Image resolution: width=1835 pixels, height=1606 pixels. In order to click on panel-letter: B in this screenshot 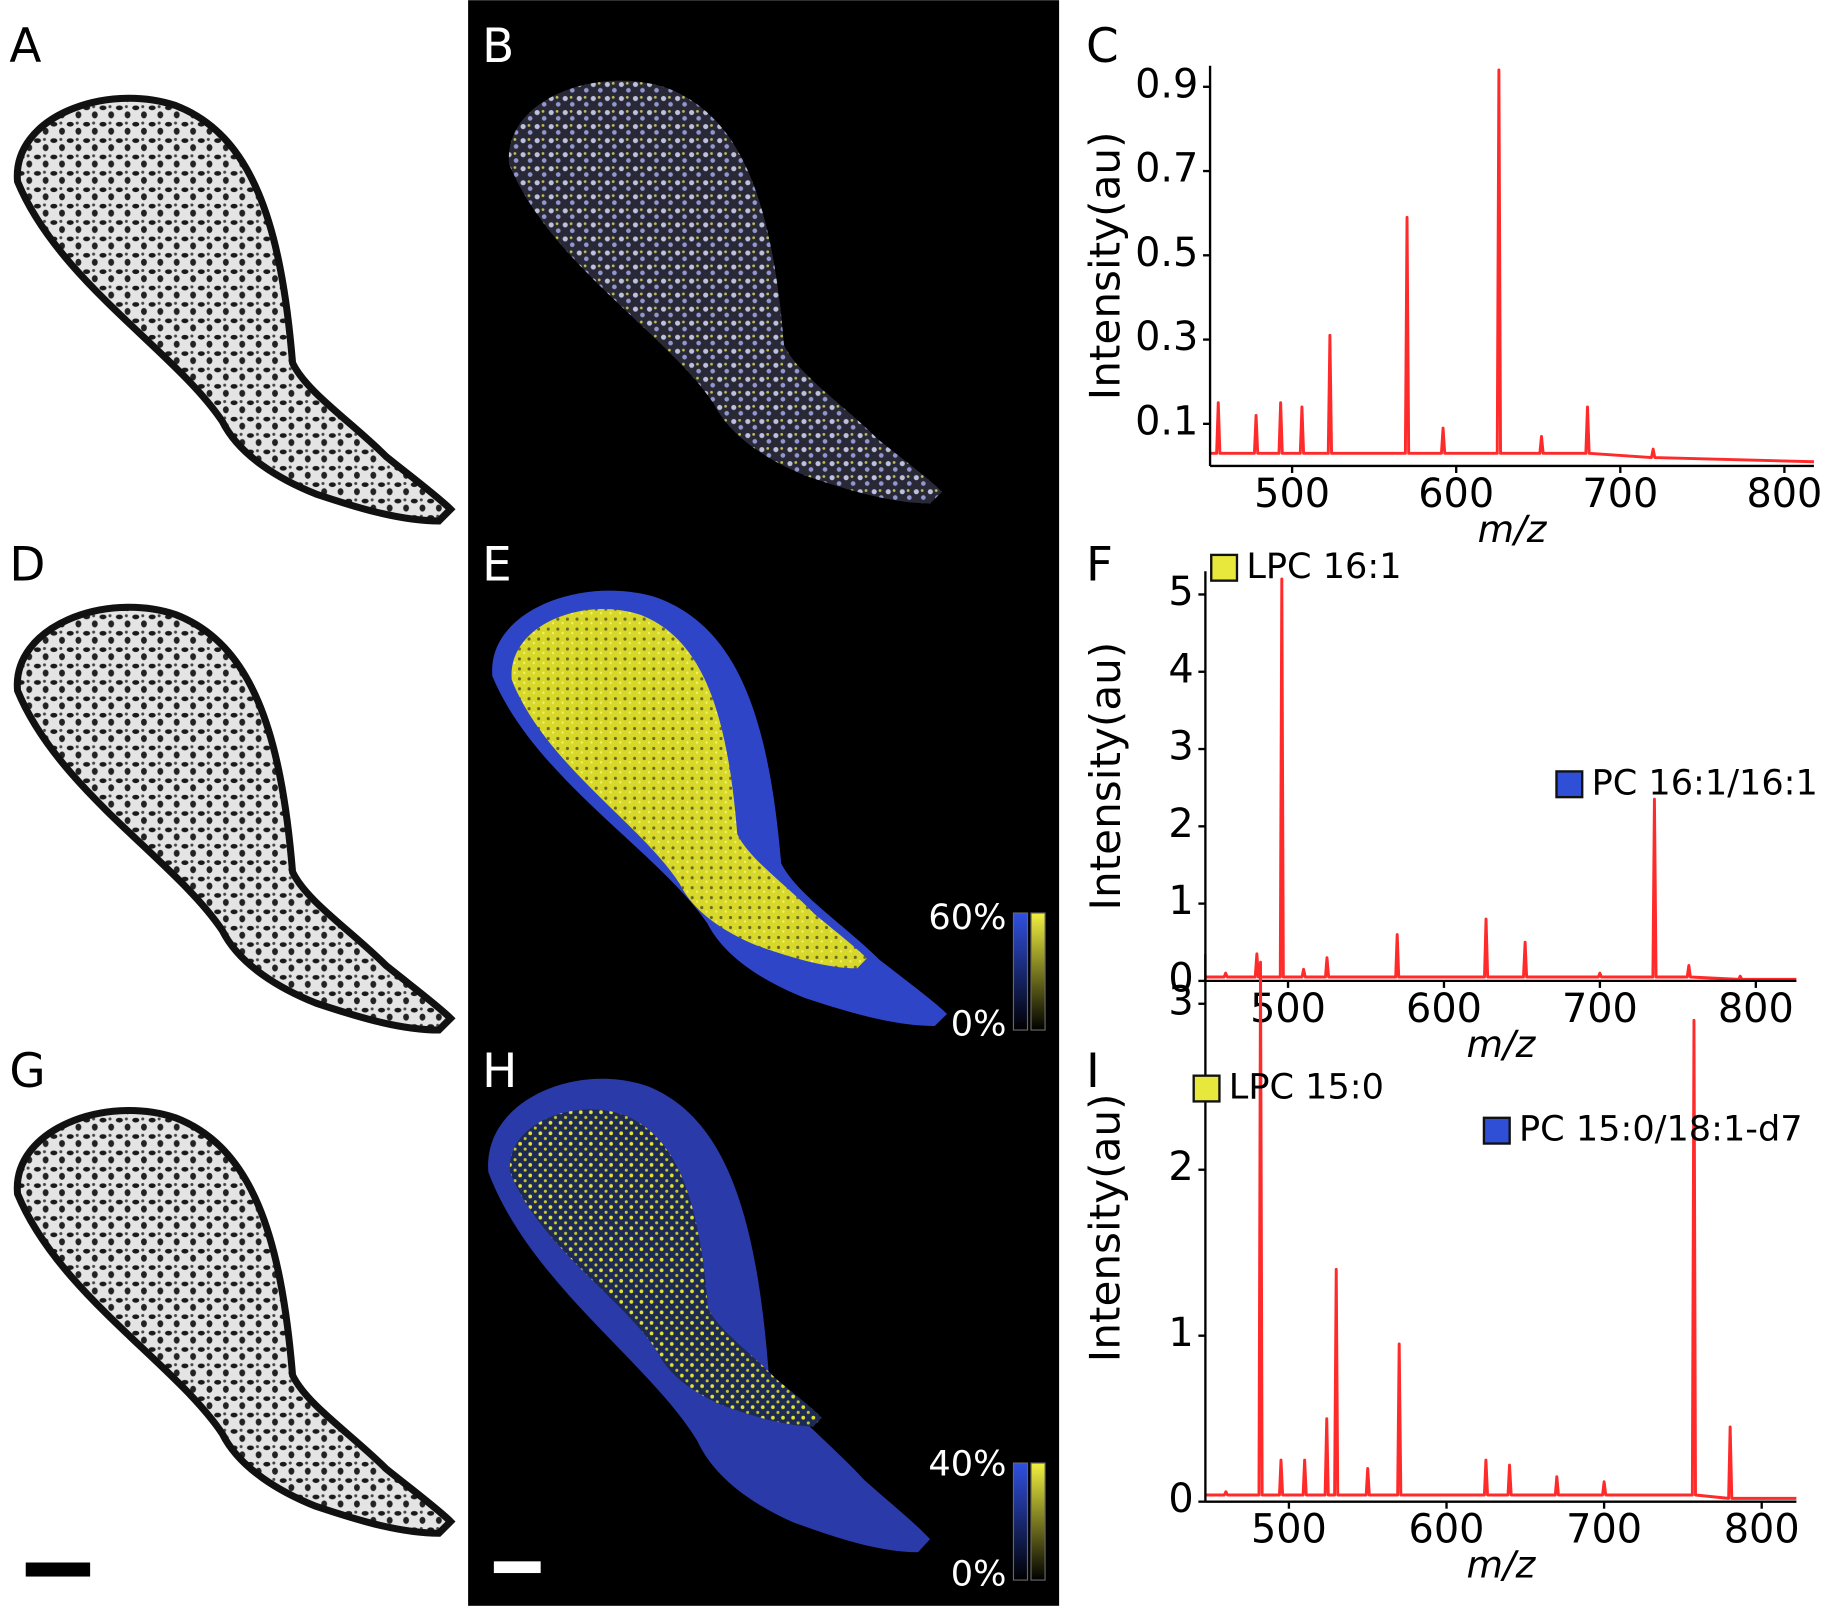, I will do `click(498, 47)`.